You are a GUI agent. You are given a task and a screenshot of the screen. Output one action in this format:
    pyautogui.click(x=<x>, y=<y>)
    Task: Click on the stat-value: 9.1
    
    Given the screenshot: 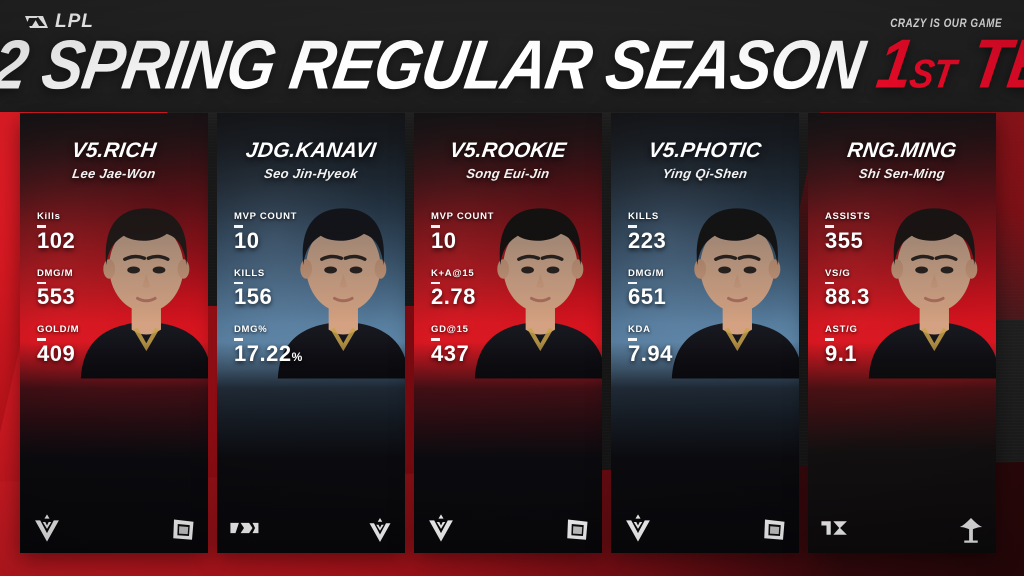 What is the action you would take?
    pyautogui.click(x=848, y=353)
    